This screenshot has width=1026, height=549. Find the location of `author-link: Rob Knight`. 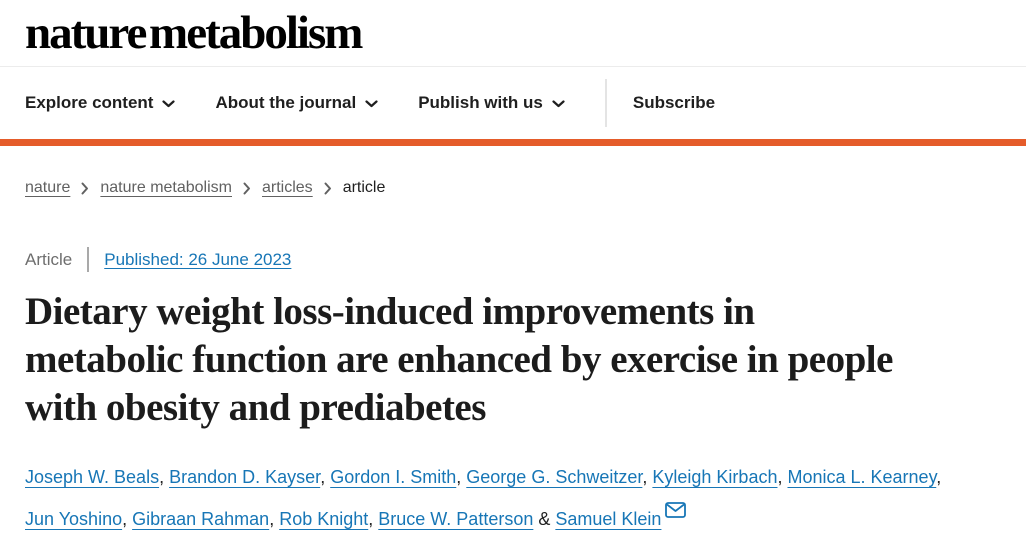

author-link: Rob Knight is located at coordinates (324, 519).